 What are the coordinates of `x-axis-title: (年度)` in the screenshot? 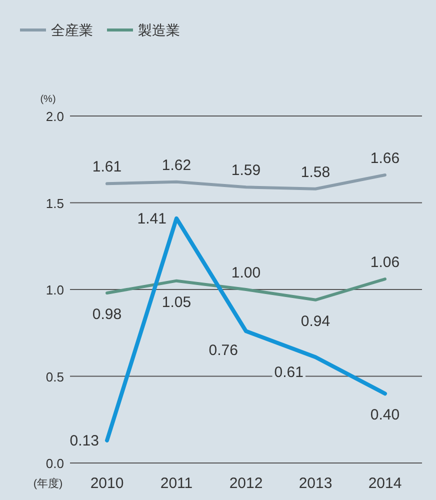 It's located at (48, 483).